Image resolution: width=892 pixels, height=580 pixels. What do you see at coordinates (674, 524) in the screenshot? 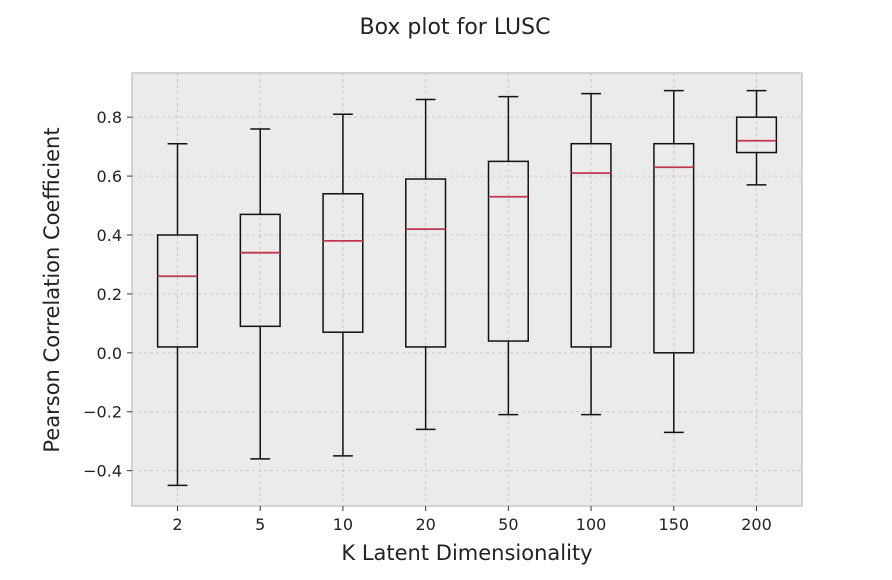
I see `x-tick-label: 150` at bounding box center [674, 524].